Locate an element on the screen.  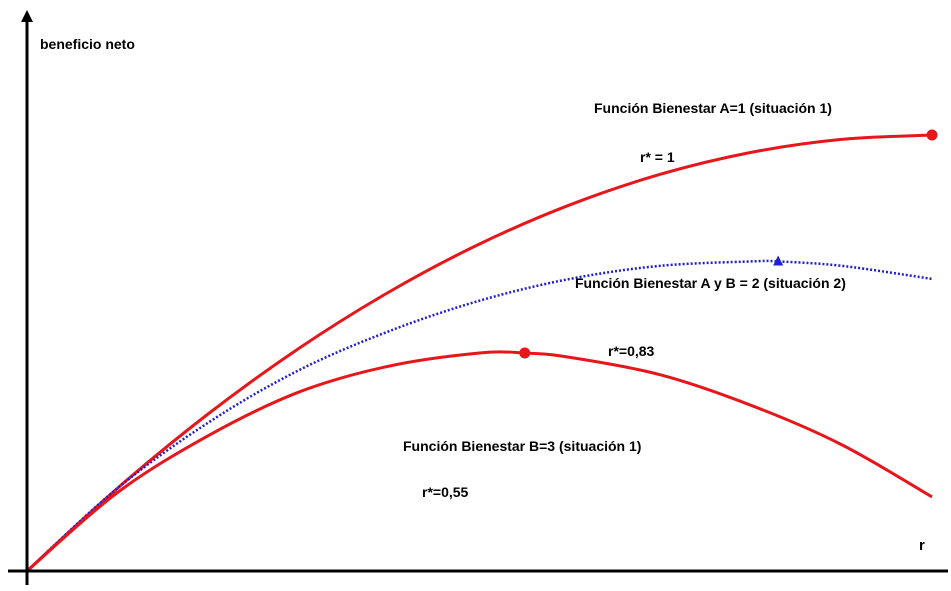
series-b-optimum-label: r*=0,55 is located at coordinates (445, 492).